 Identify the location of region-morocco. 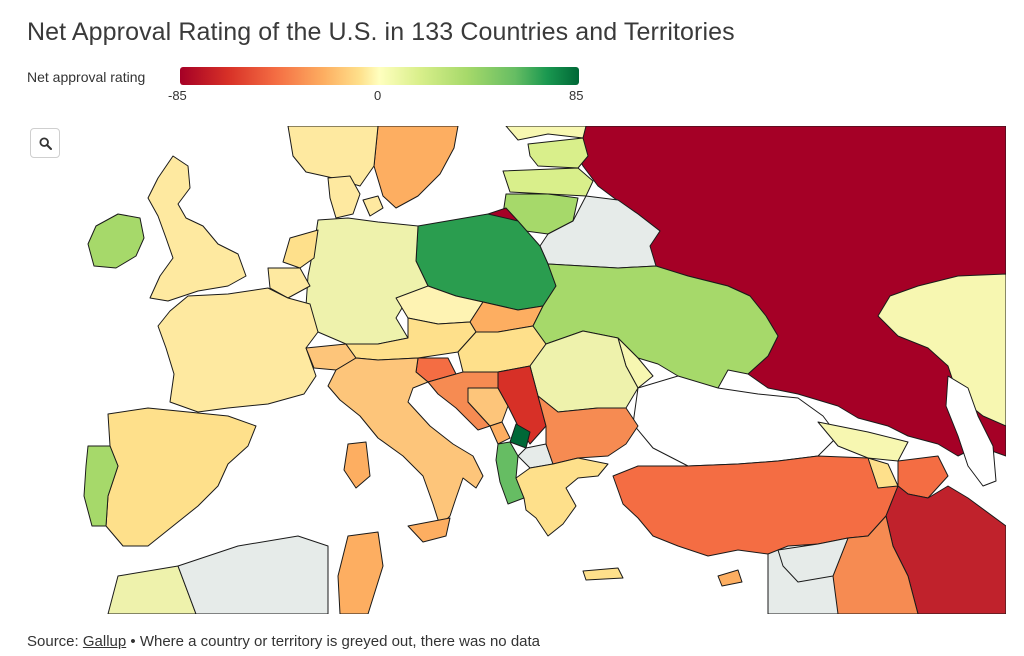
(152, 589).